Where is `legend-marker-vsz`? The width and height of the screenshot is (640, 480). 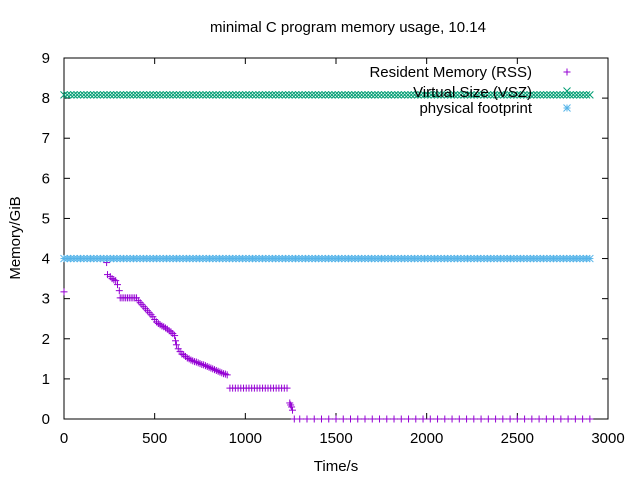
legend-marker-vsz is located at coordinates (567, 91).